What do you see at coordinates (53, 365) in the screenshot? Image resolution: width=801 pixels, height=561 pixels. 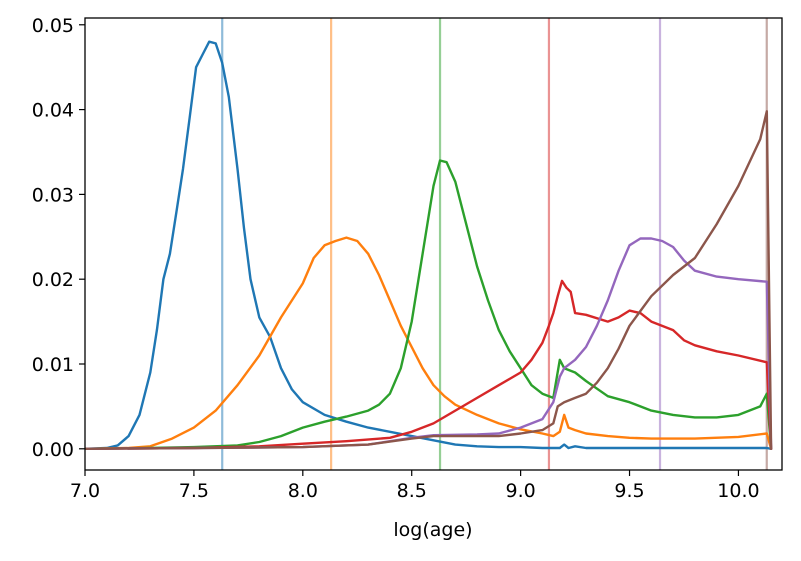 I see `y-tick-label: 0.01` at bounding box center [53, 365].